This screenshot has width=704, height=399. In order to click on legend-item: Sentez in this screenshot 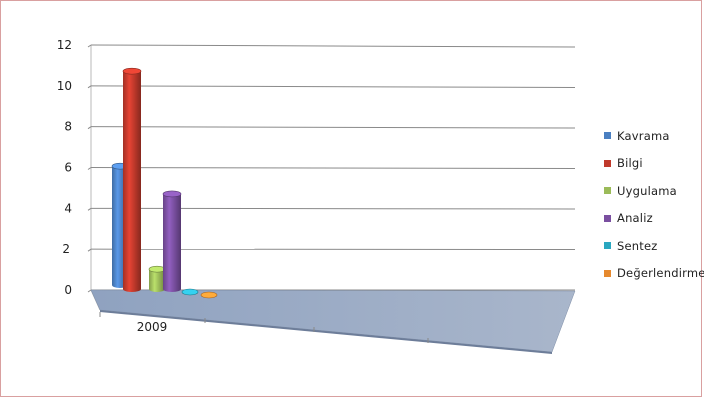, I will do `click(654, 246)`.